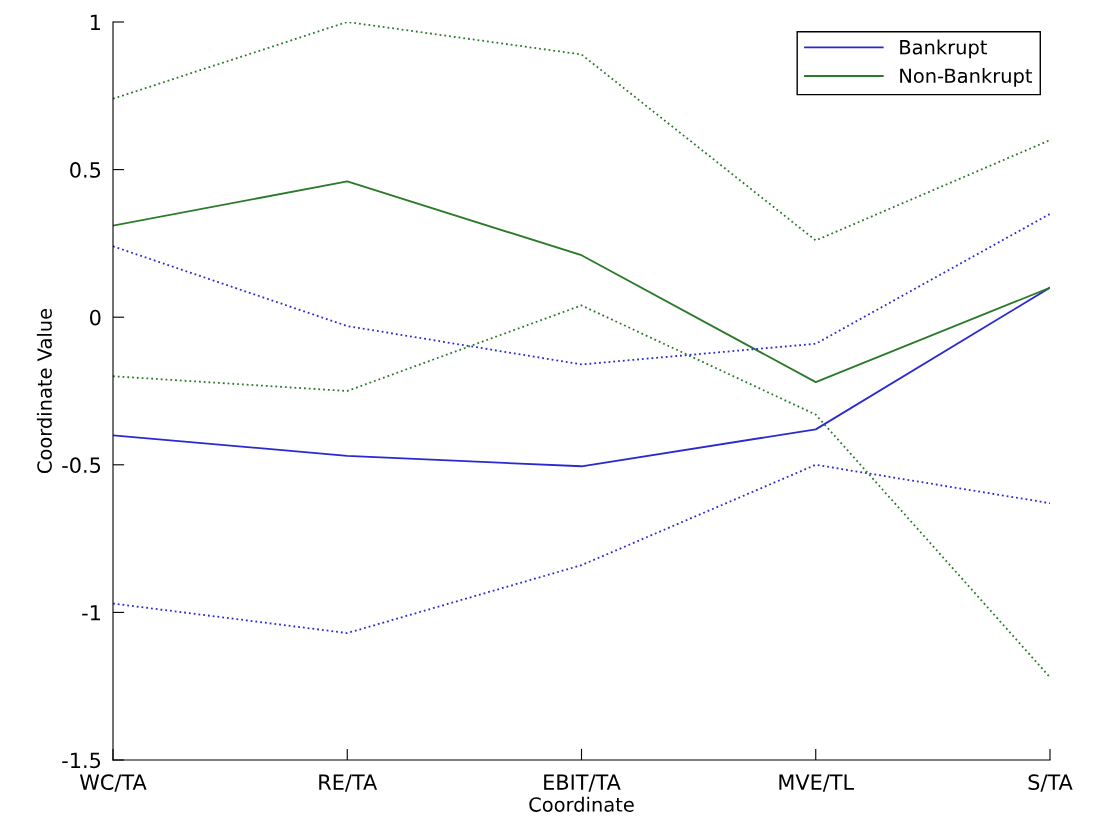  Describe the element at coordinates (95, 317) in the screenshot. I see `y-tick-label: 0` at that location.